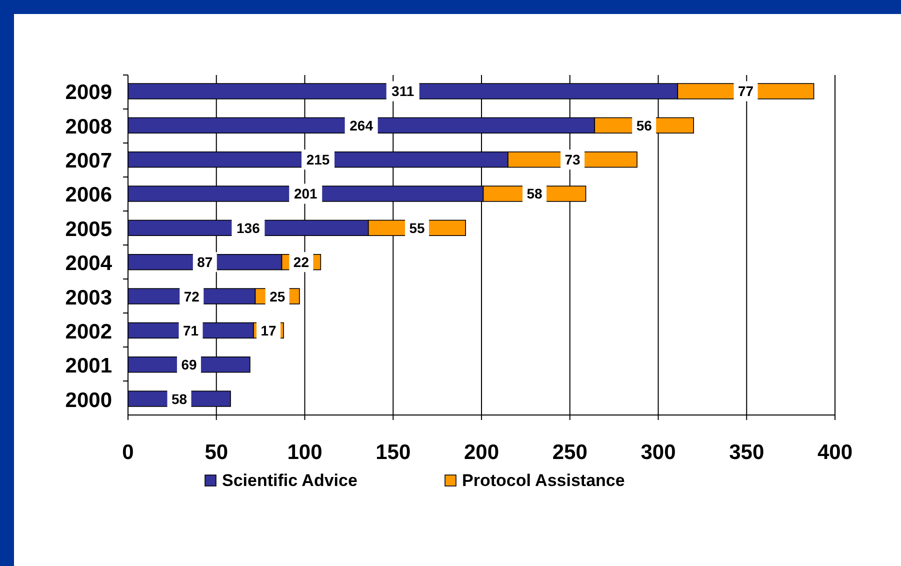 This screenshot has height=566, width=901. I want to click on legend-label: Scientific Advice, so click(290, 480).